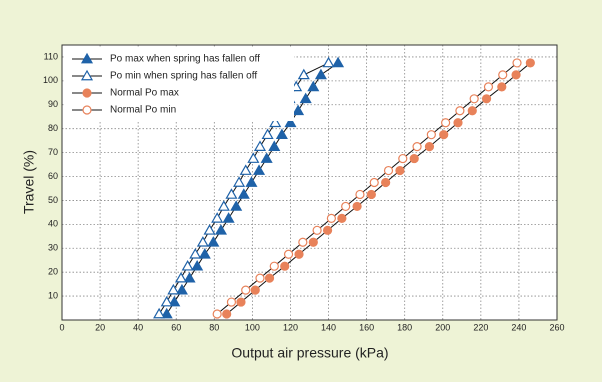  I want to click on x-tick-label: 160, so click(366, 327).